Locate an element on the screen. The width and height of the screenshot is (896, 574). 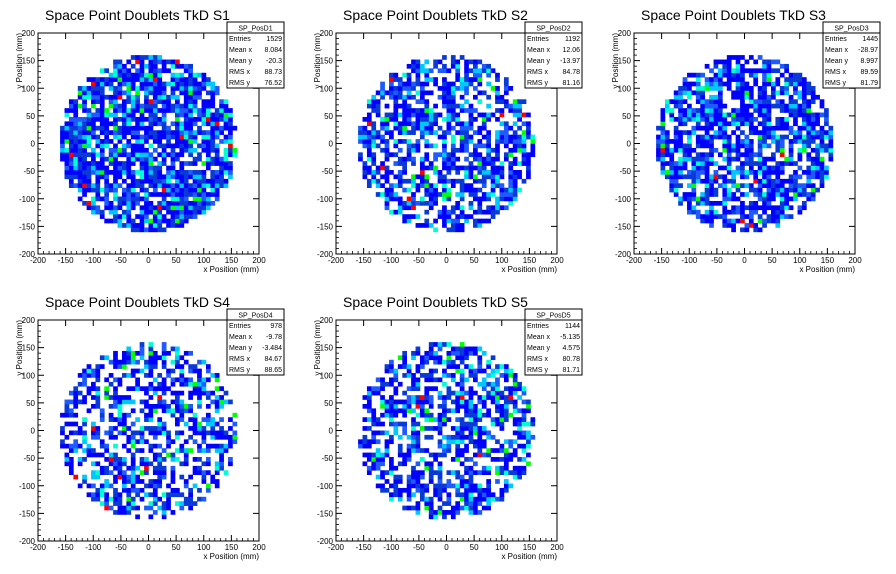
stats-label: Mean x is located at coordinates (538, 337).